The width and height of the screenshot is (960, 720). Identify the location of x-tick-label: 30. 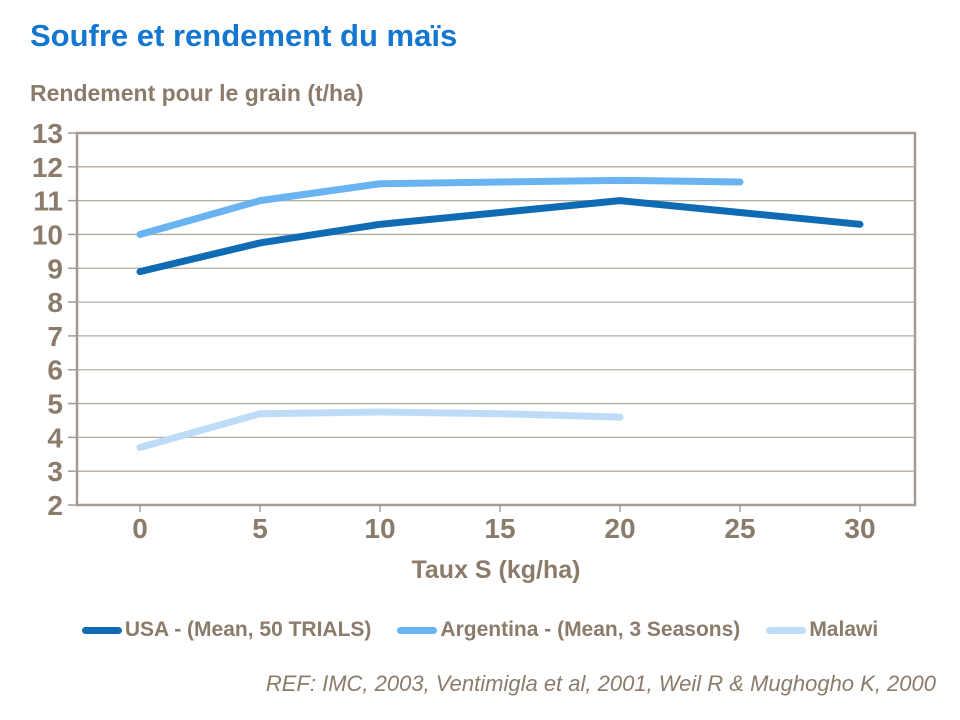
(859, 528).